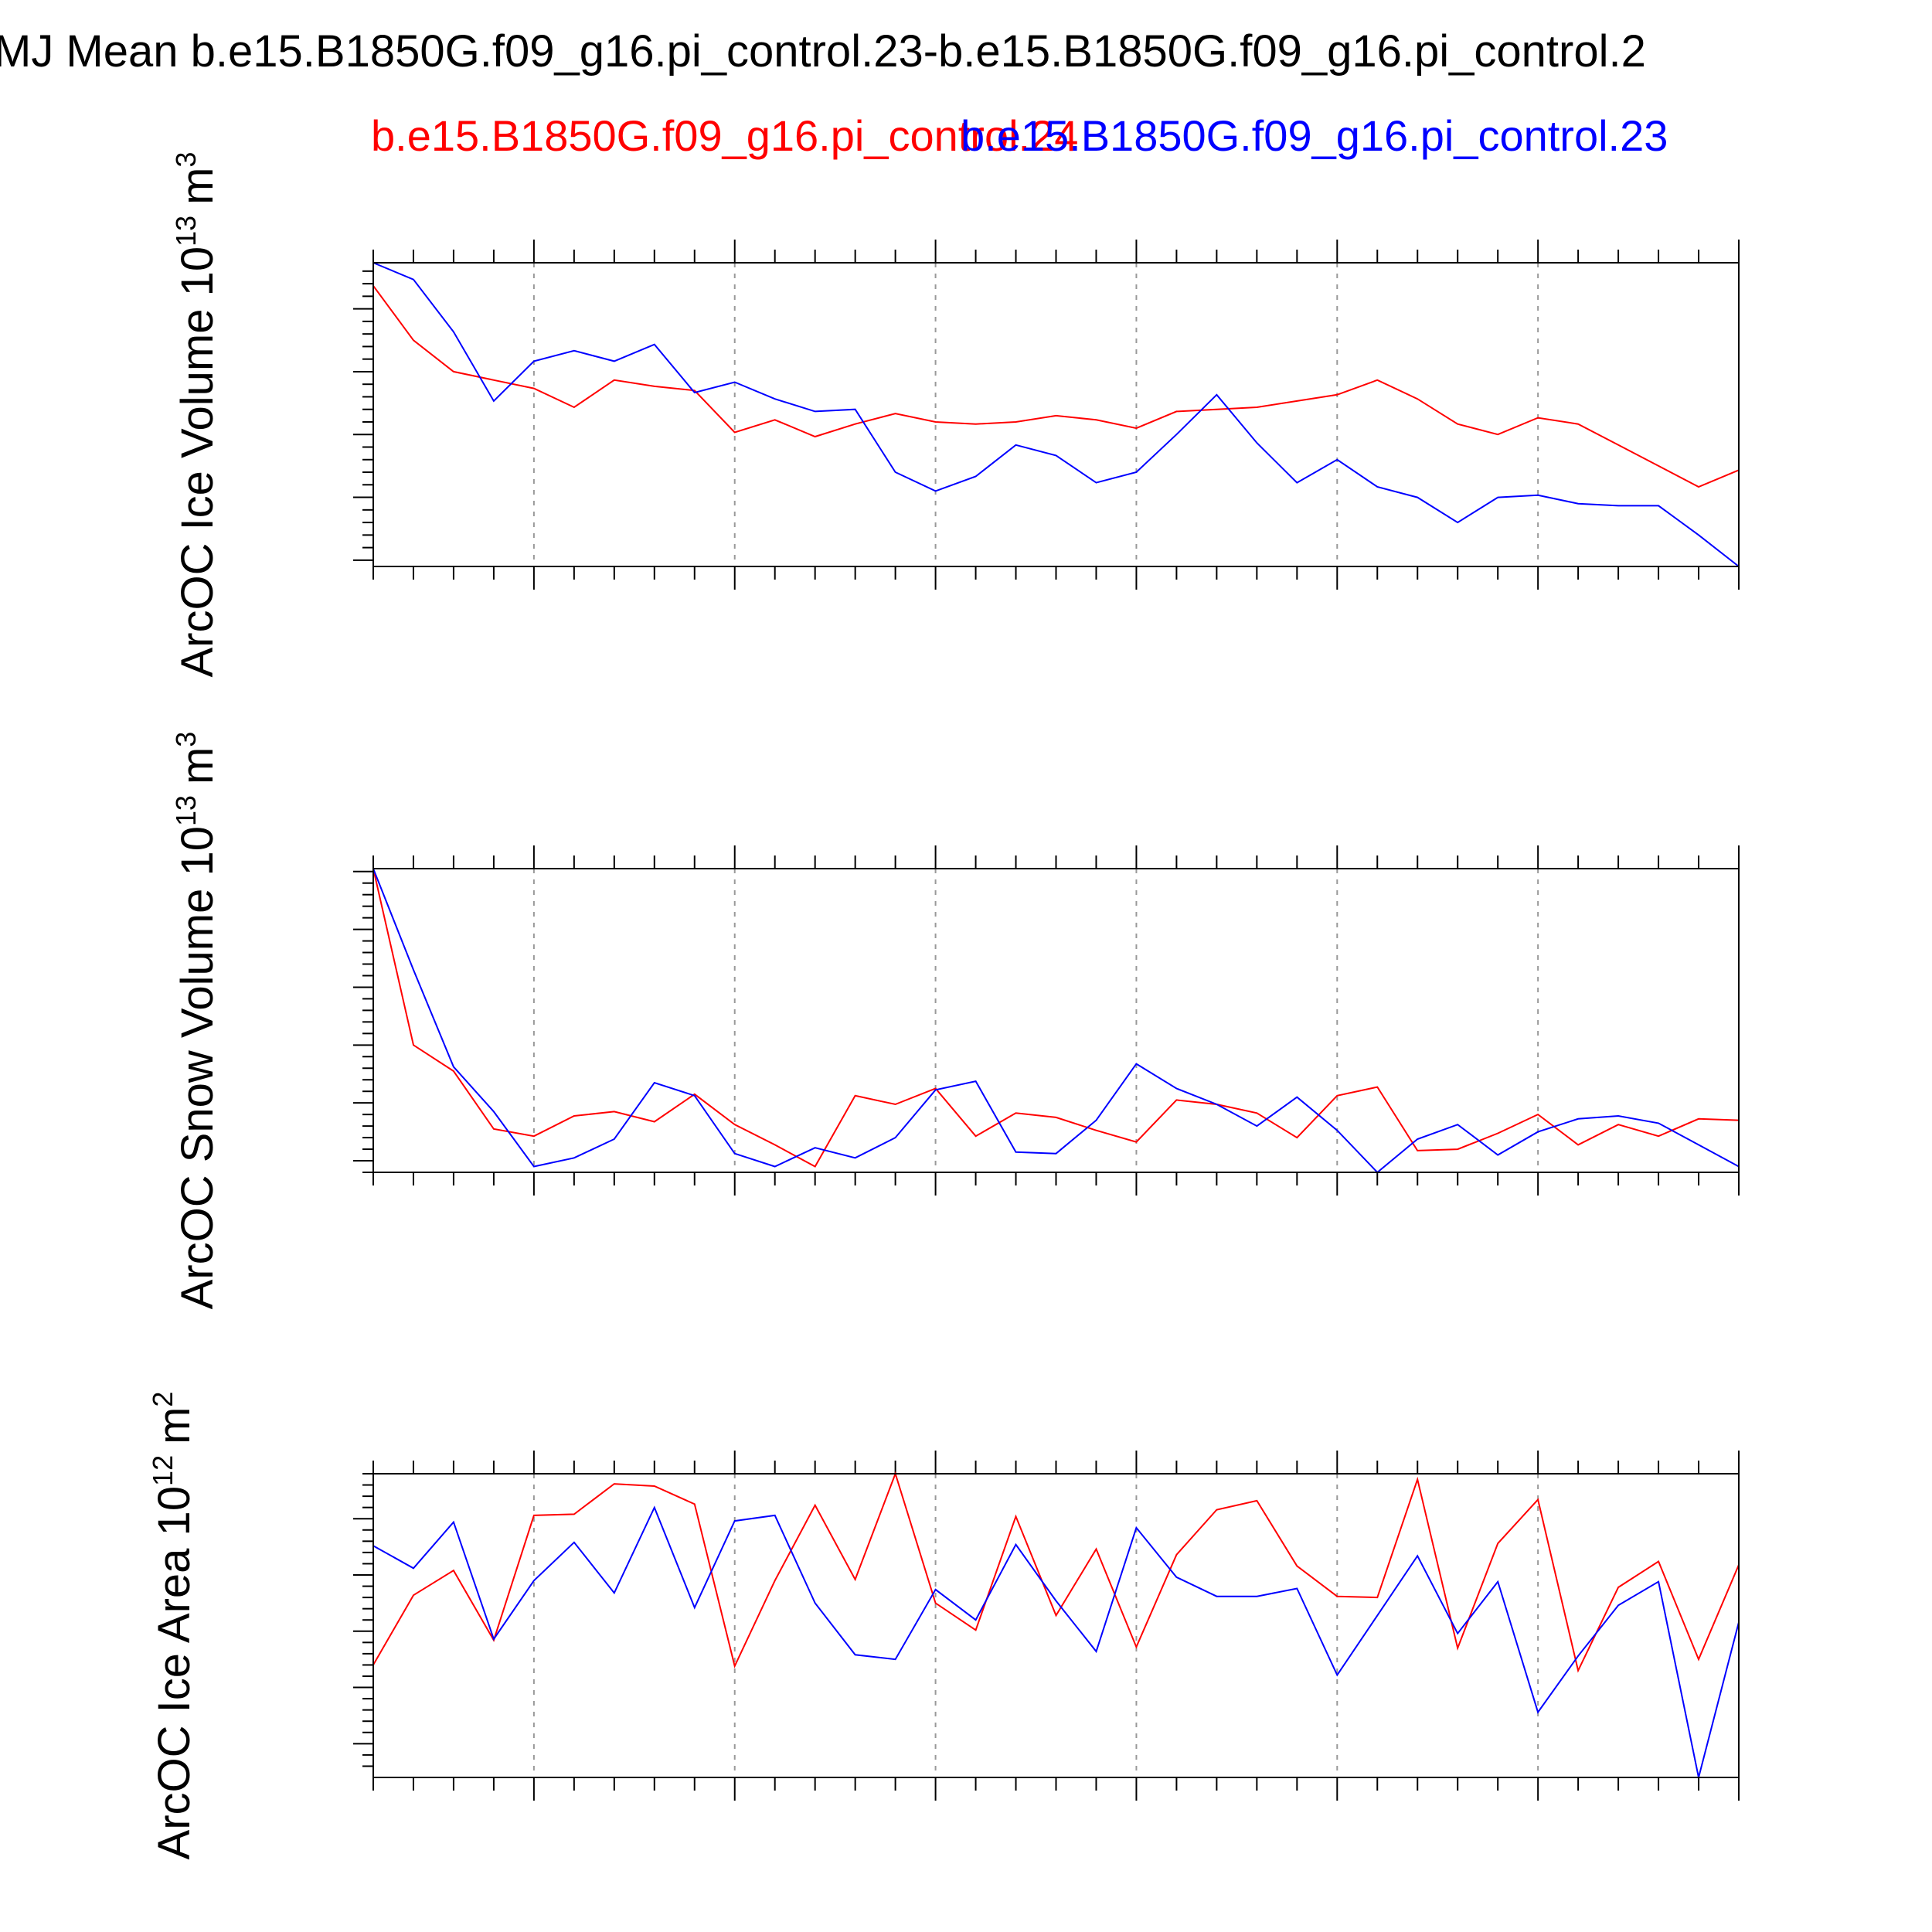 The image size is (1932, 1932). What do you see at coordinates (198, 1067) in the screenshot?
I see `y-axis-label-text: ArcOC Snow Volume 10` at bounding box center [198, 1067].